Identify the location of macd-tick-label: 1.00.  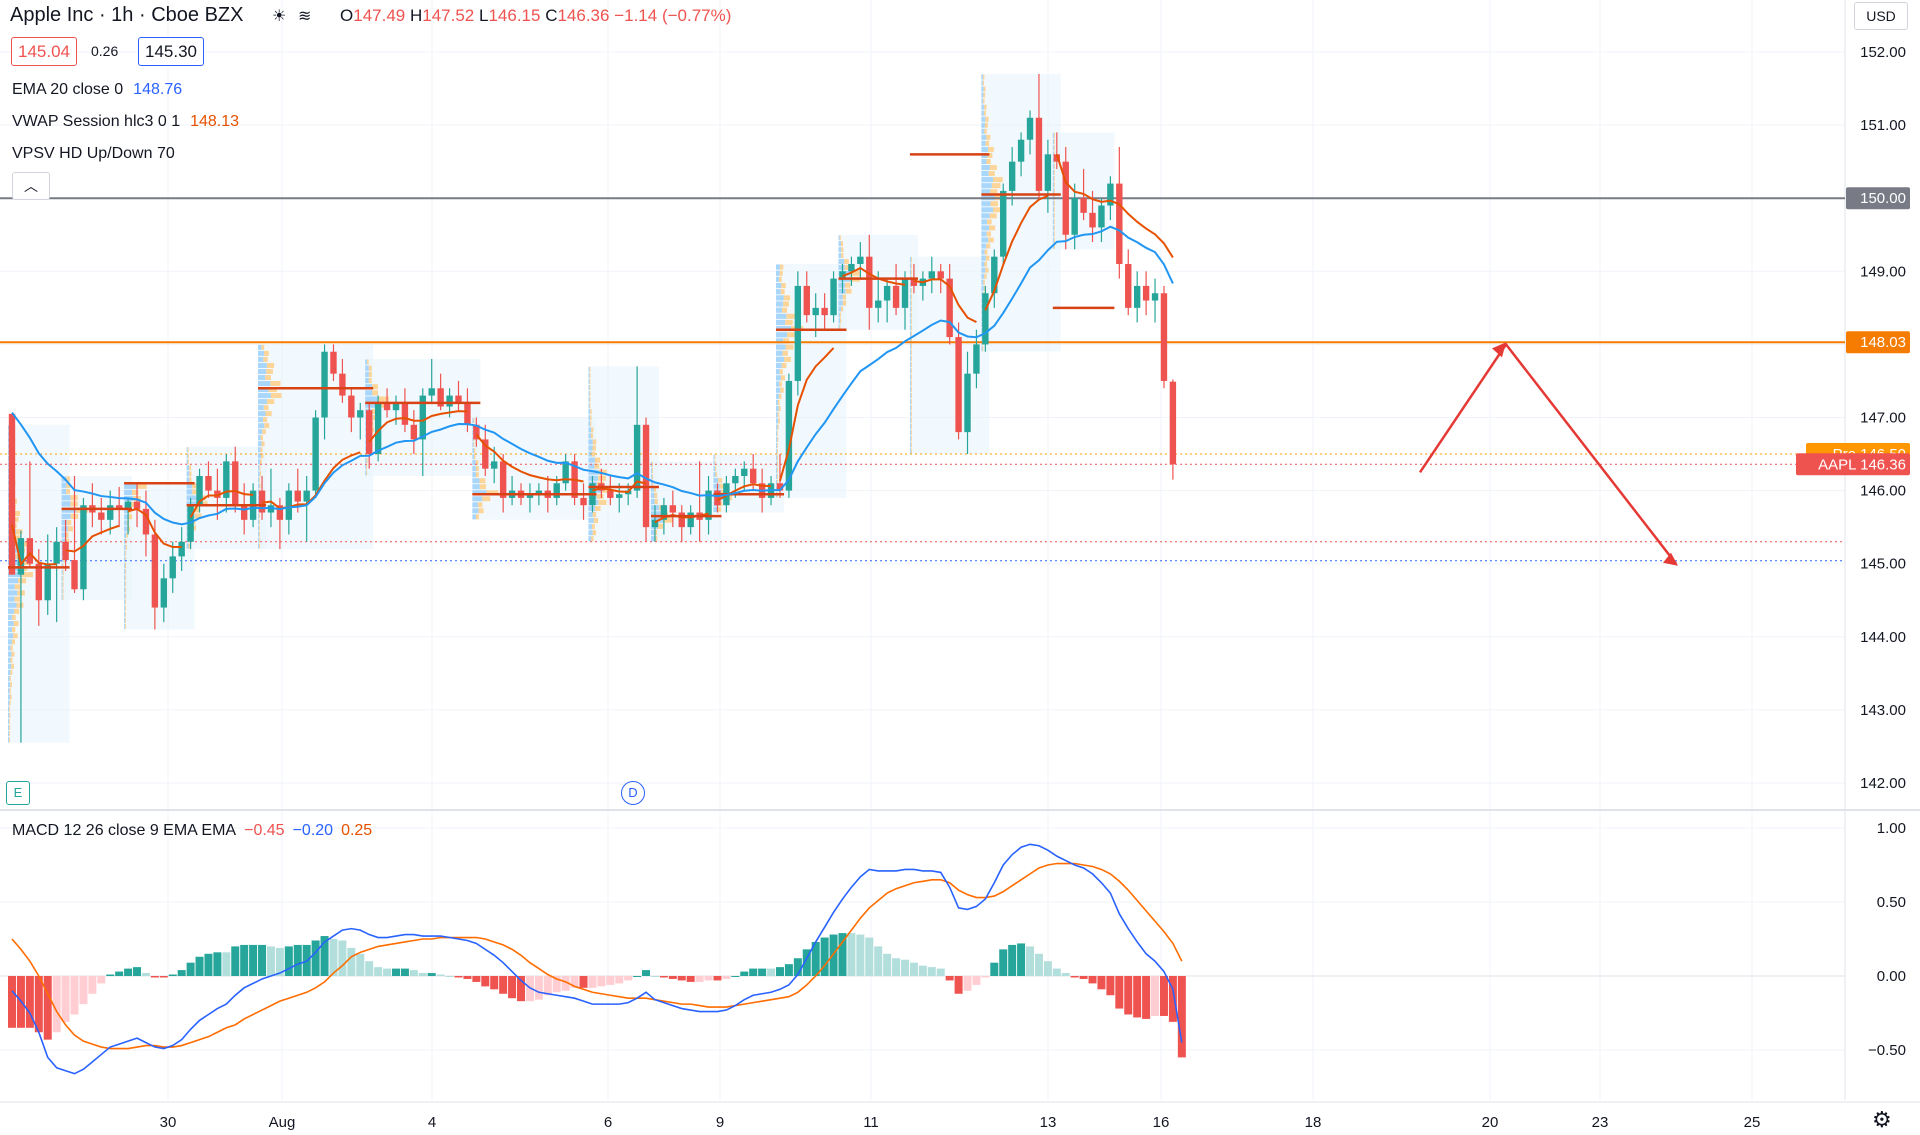
(1891, 828).